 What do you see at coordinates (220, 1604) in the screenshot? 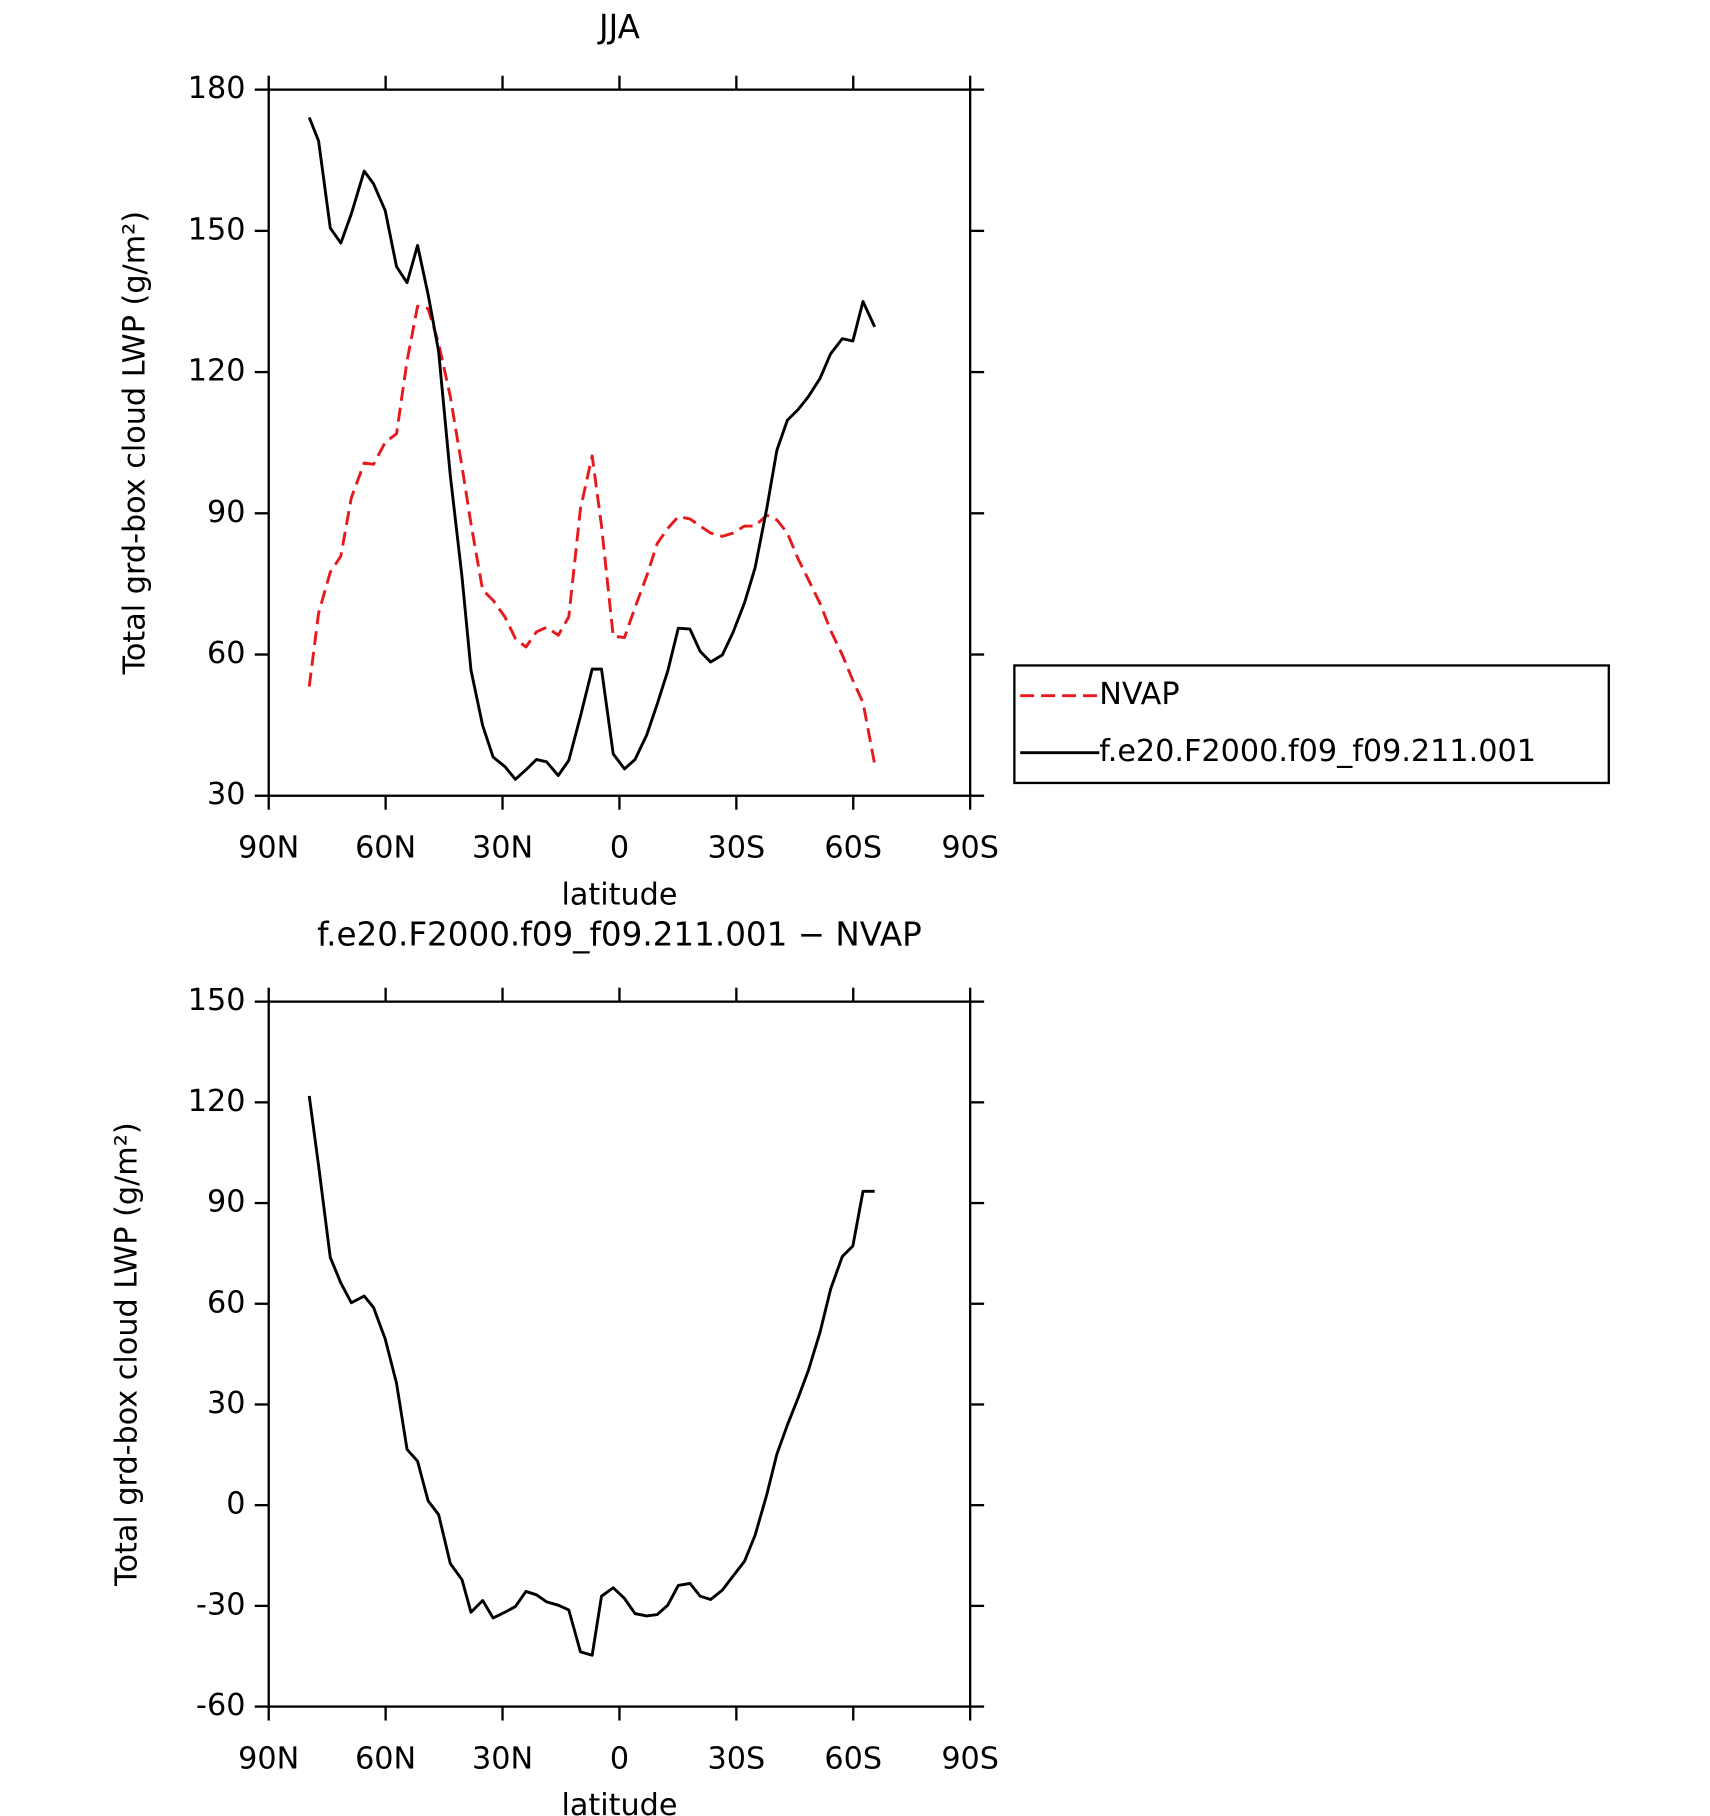
I see `y-tick-label: -30` at bounding box center [220, 1604].